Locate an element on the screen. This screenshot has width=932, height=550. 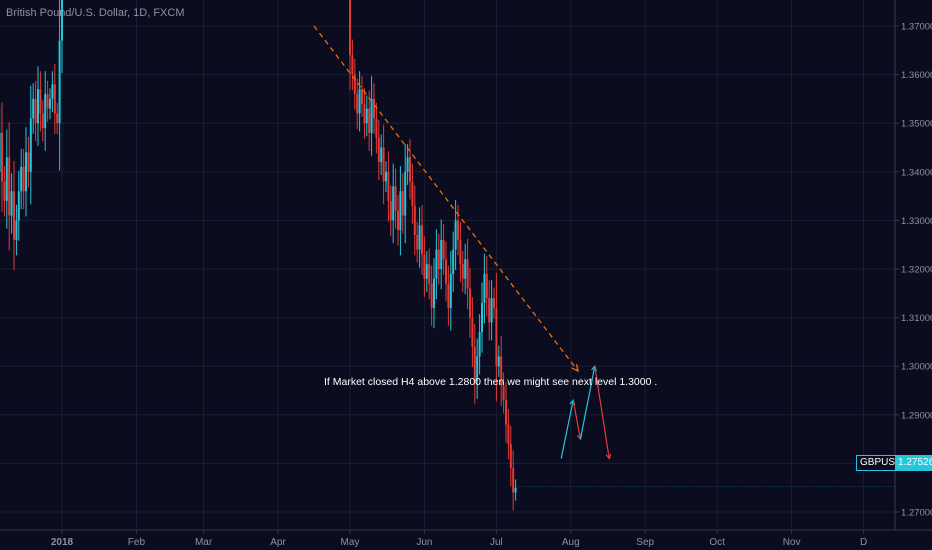
time-tick-label: Apr is located at coordinates (278, 542).